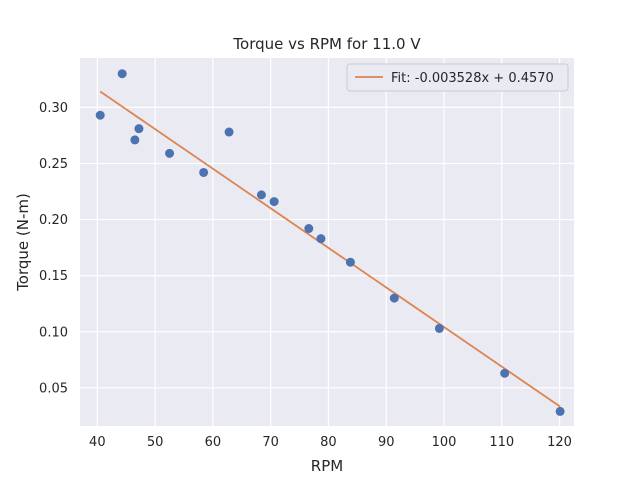 Image resolution: width=640 pixels, height=480 pixels. Describe the element at coordinates (53, 332) in the screenshot. I see `y-tick-label: 0.10` at that location.